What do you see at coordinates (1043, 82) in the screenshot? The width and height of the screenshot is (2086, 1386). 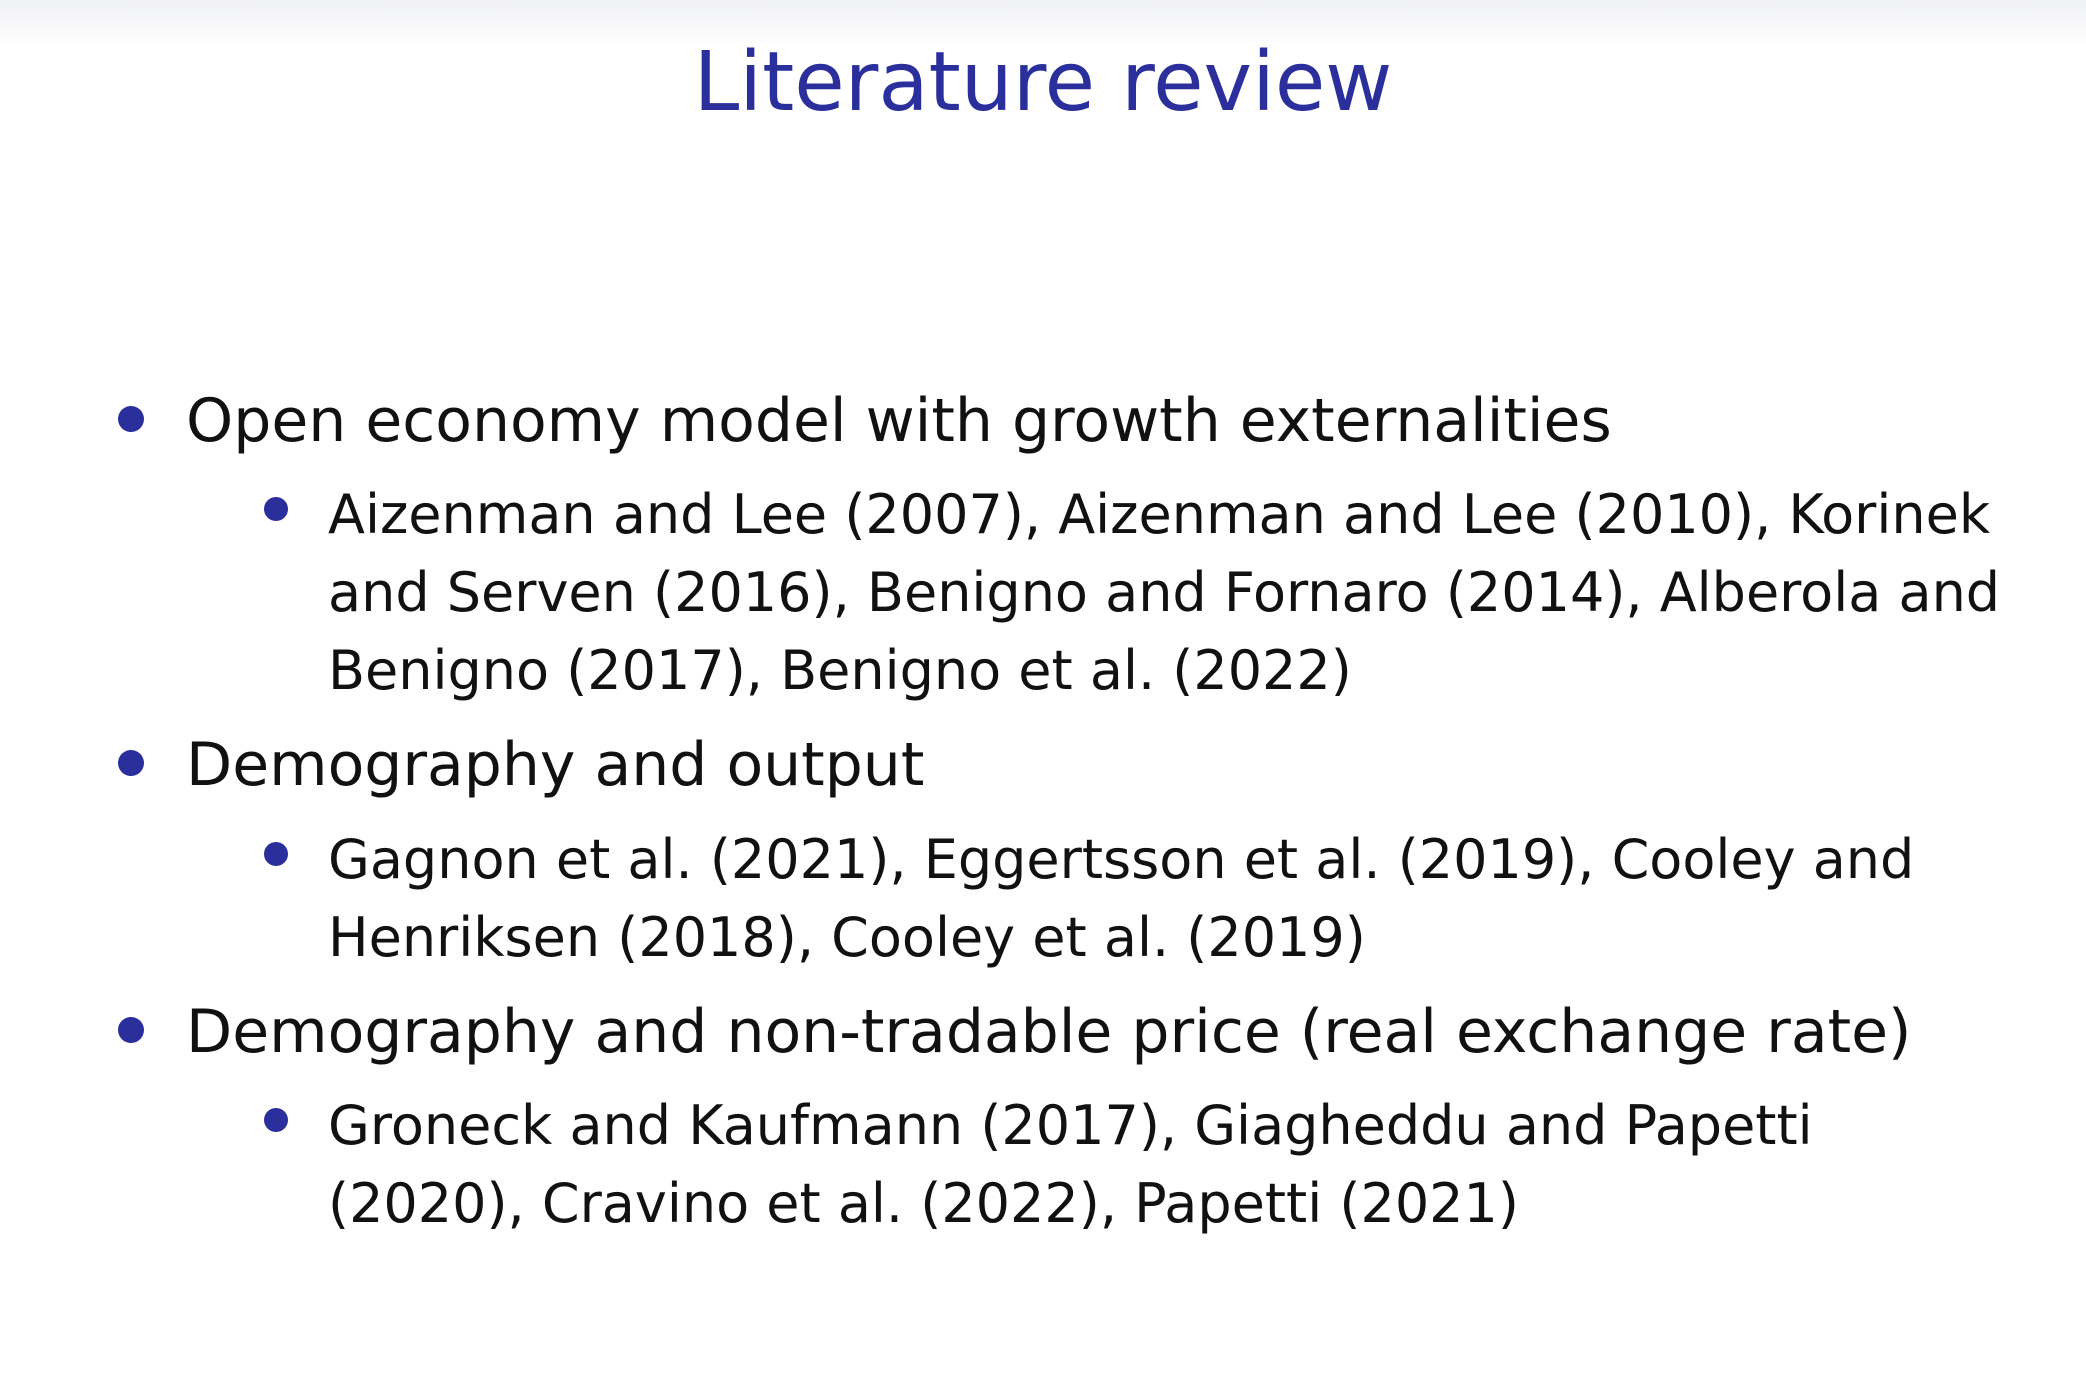 I see `slide-title: Literature review` at bounding box center [1043, 82].